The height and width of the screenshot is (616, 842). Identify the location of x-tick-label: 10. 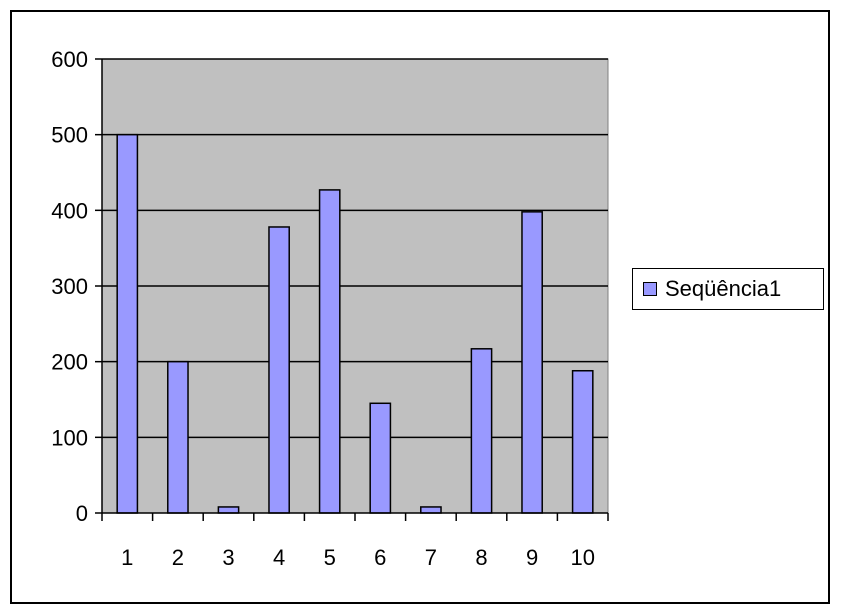
(582, 557).